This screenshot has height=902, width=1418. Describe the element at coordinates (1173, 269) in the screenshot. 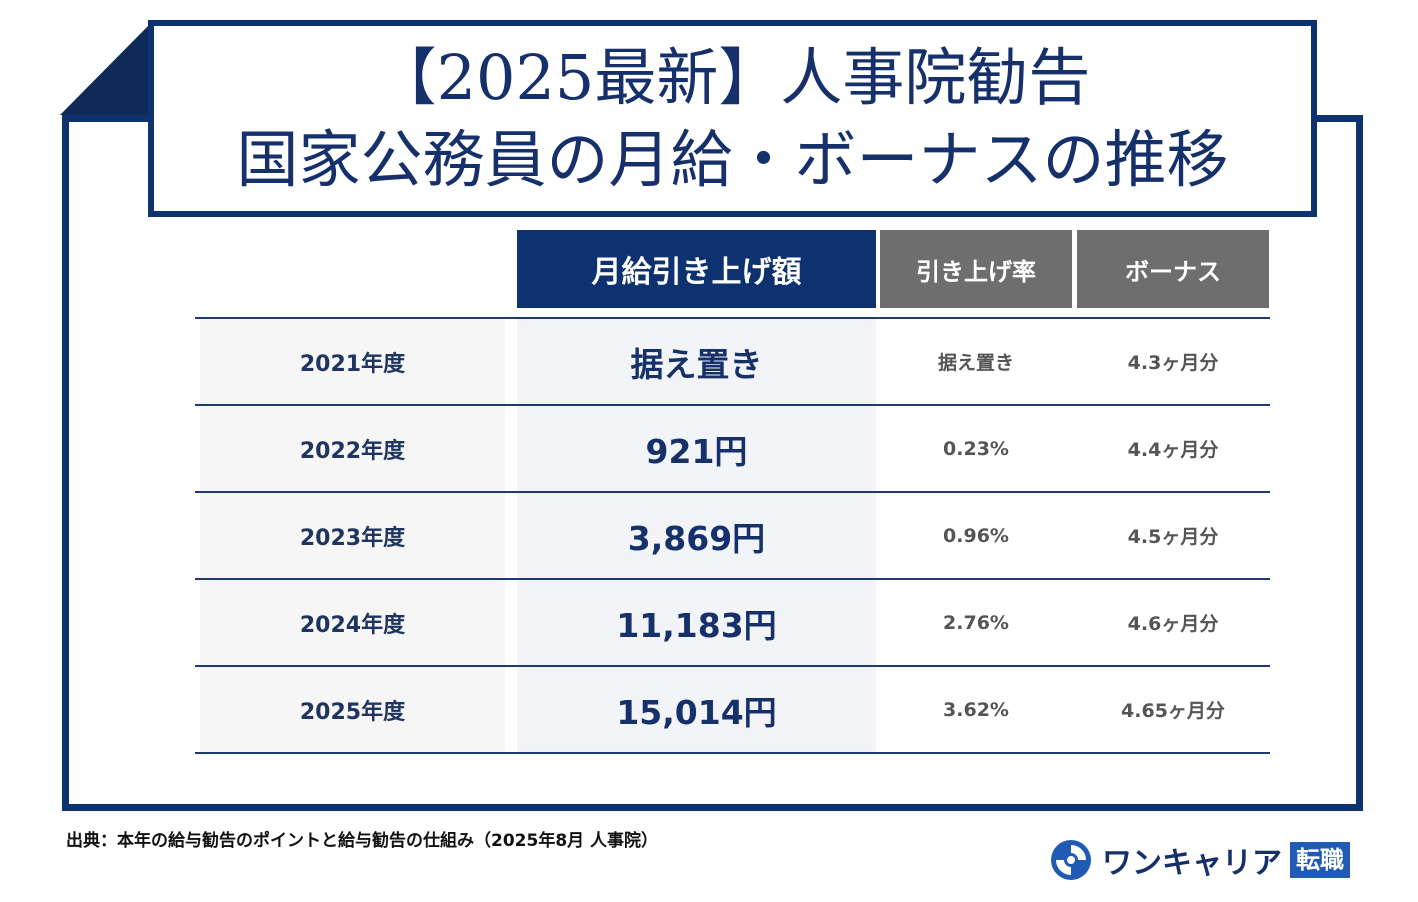

I see `header-bonus: ボーナス` at that location.